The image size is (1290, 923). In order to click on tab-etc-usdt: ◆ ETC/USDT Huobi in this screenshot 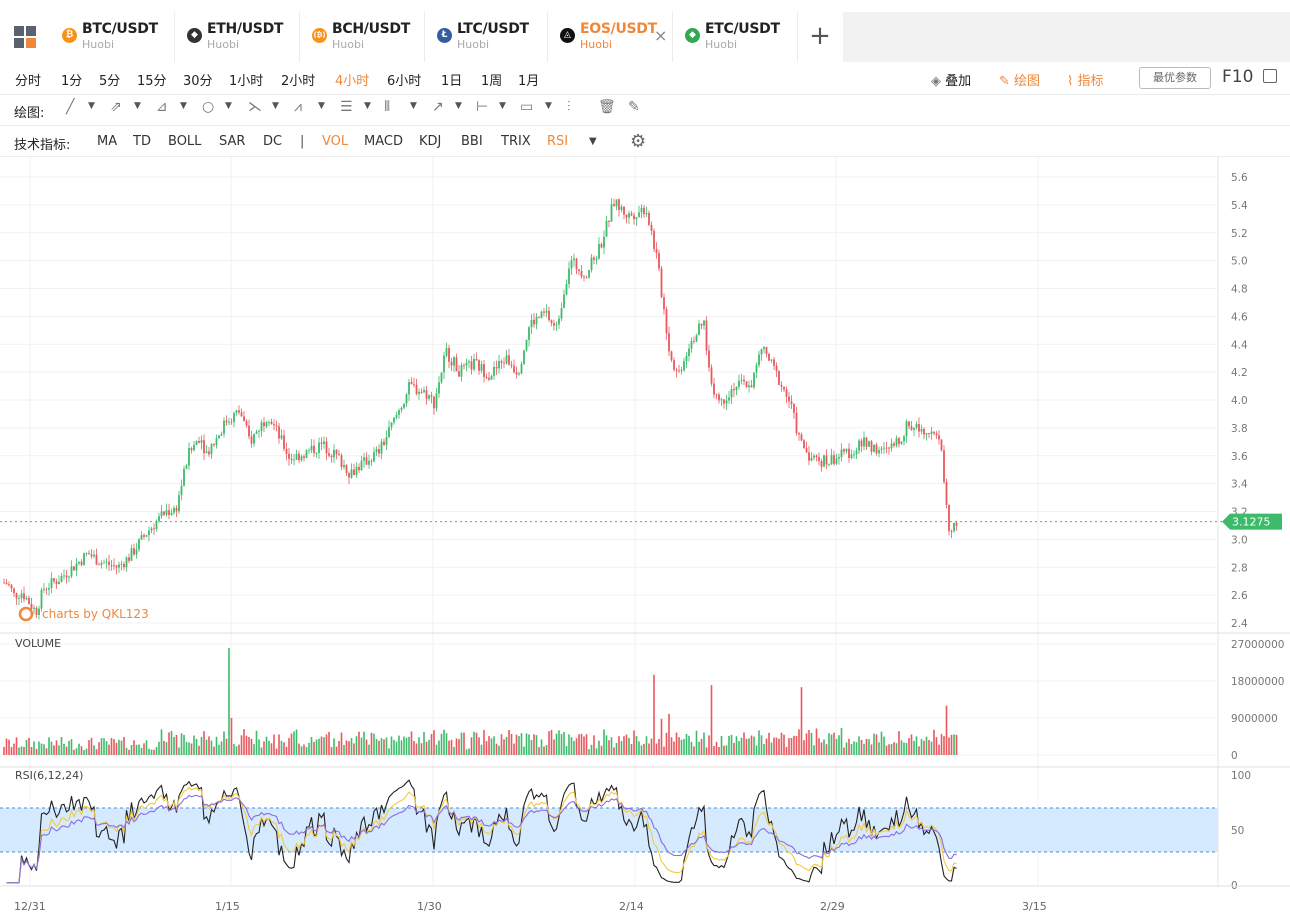, I will do `click(735, 37)`.